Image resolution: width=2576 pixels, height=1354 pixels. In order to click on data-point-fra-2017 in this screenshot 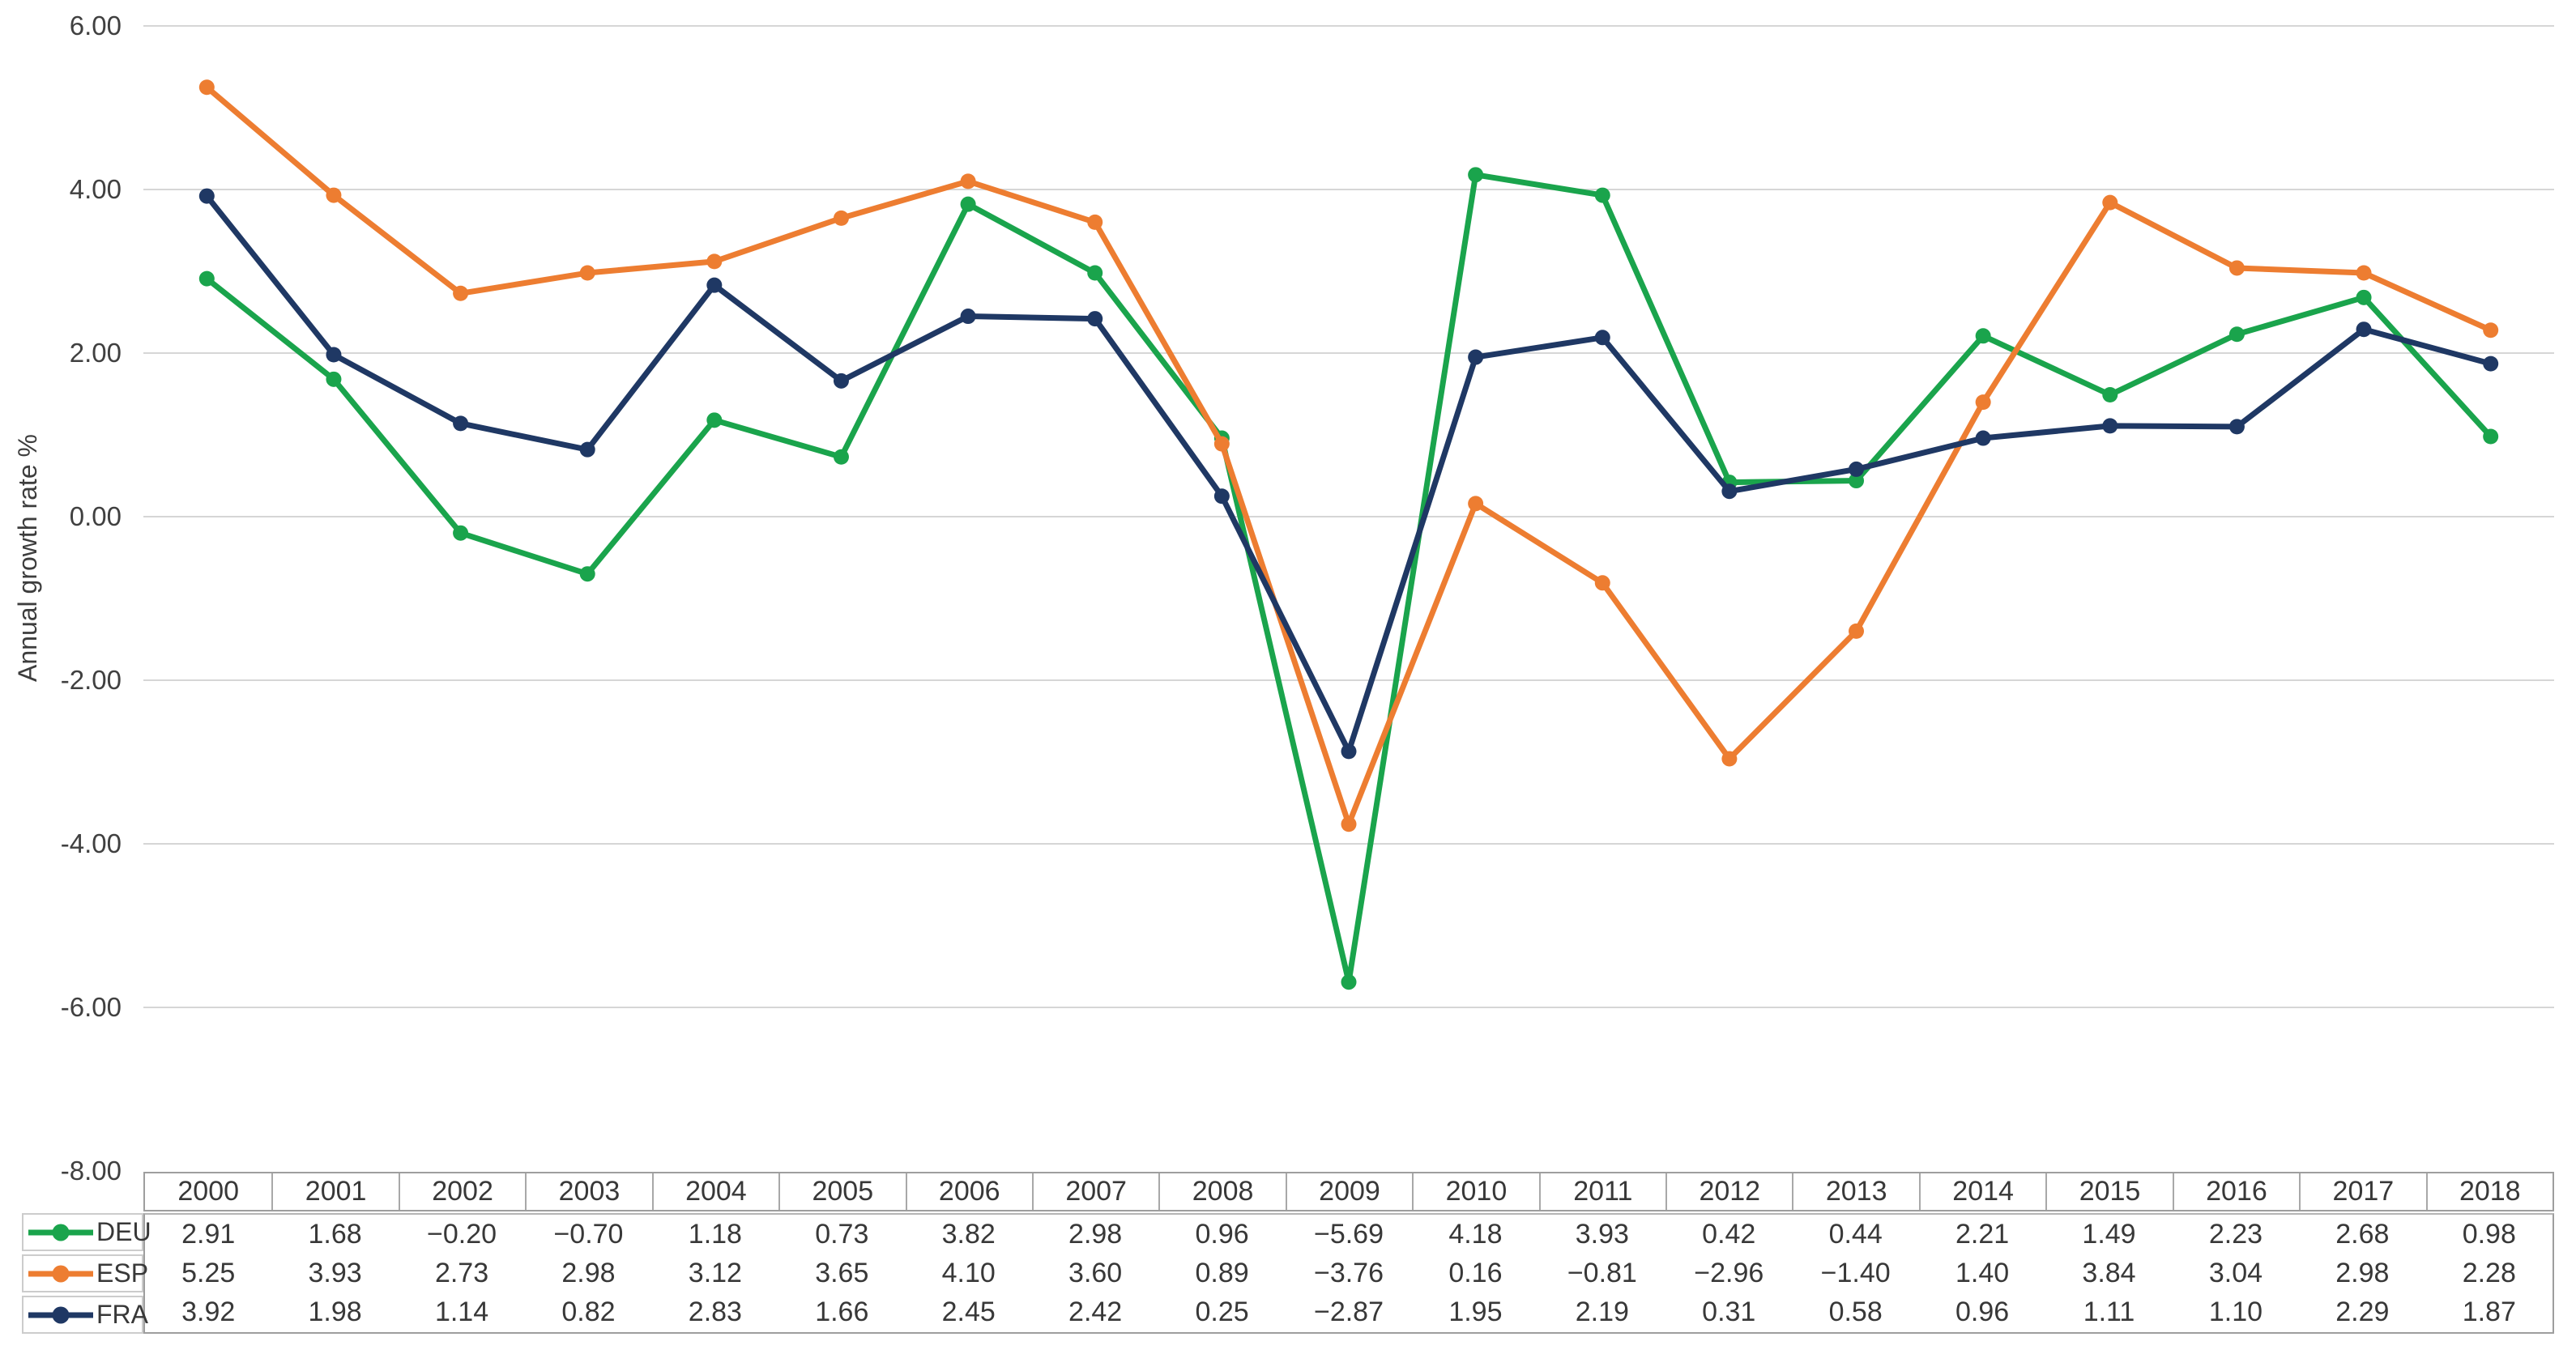, I will do `click(2364, 330)`.